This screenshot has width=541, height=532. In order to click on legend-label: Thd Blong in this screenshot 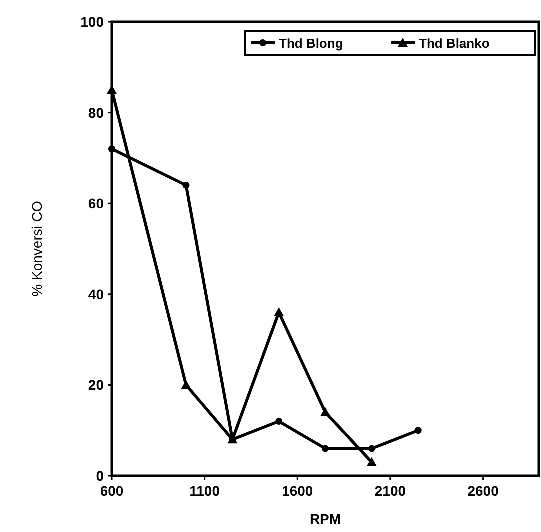, I will do `click(311, 43)`.